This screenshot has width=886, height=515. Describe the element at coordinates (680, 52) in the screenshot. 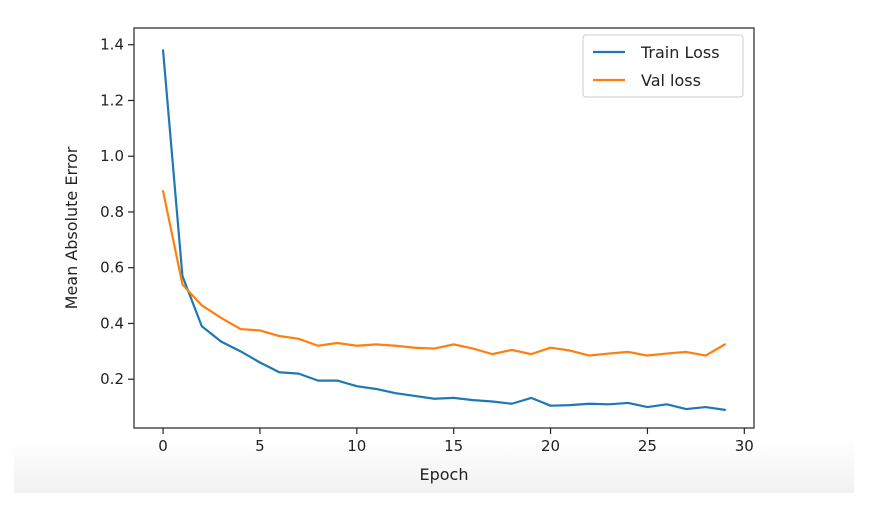

I see `legend-entry-label: Train Loss` at that location.